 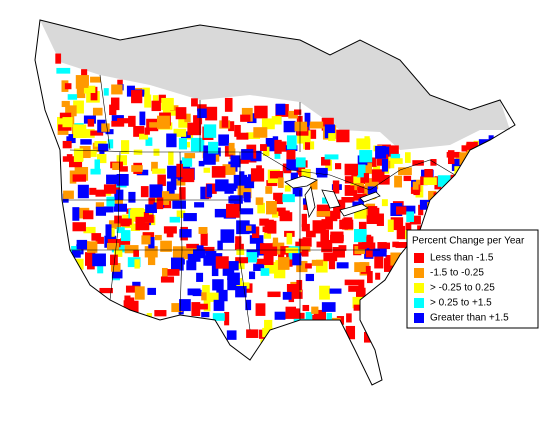 I want to click on legend-label: > -0.25 to 0.25, so click(x=462, y=288).